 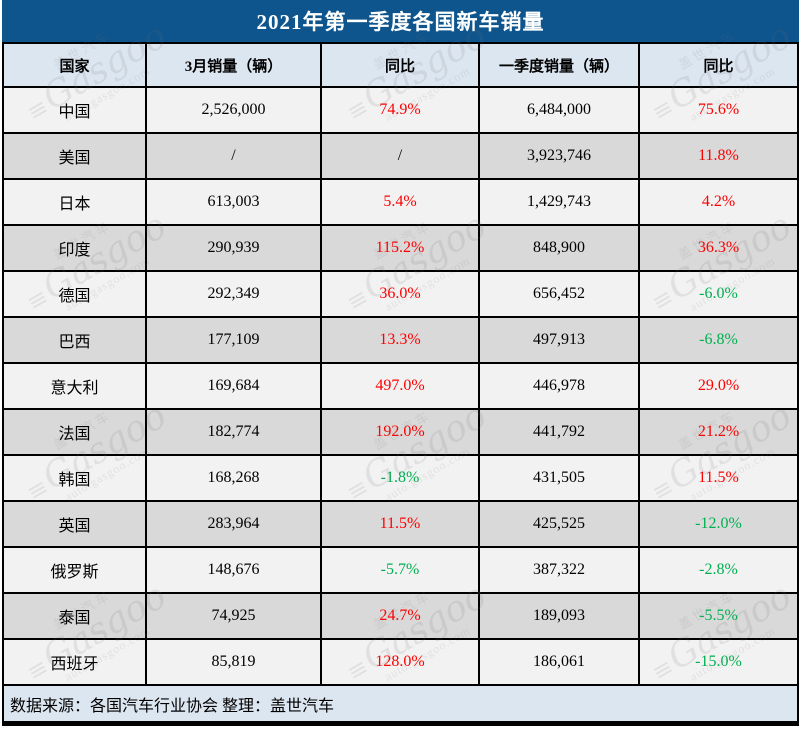 What do you see at coordinates (718, 293) in the screenshot?
I see `cell-q1-yoy: -6.0%` at bounding box center [718, 293].